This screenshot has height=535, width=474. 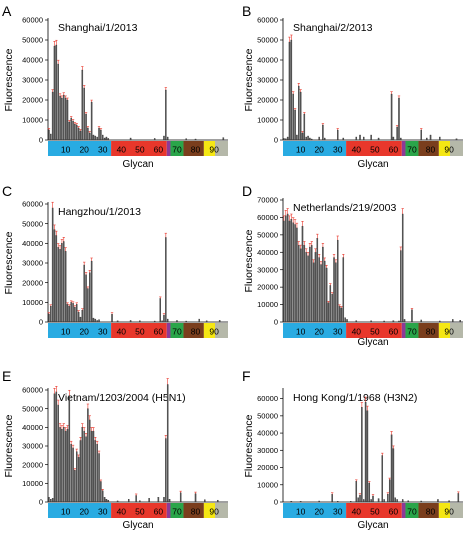 What do you see at coordinates (319, 150) in the screenshot?
I see `x-tick-label: 20` at bounding box center [319, 150].